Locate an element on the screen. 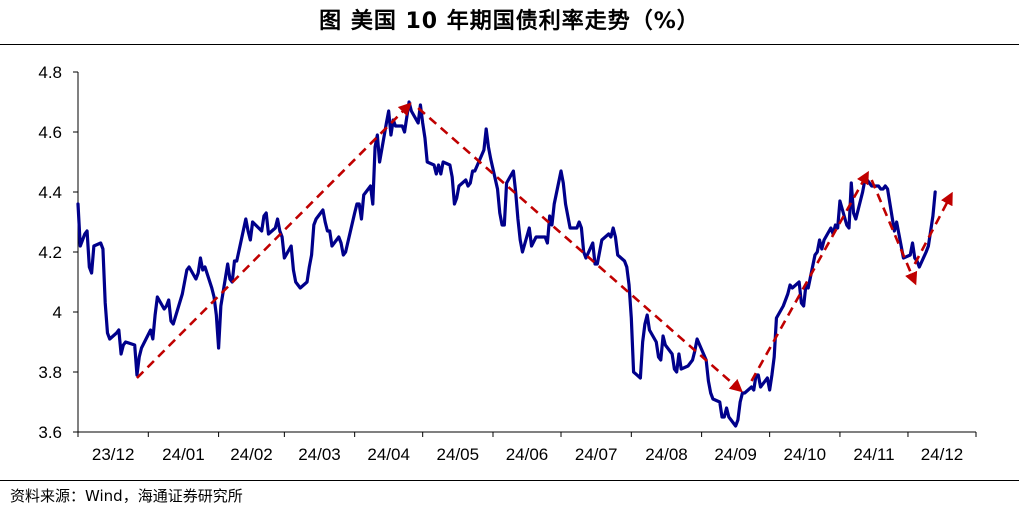 The image size is (1019, 509). x-tick-label: 24/01 is located at coordinates (183, 454).